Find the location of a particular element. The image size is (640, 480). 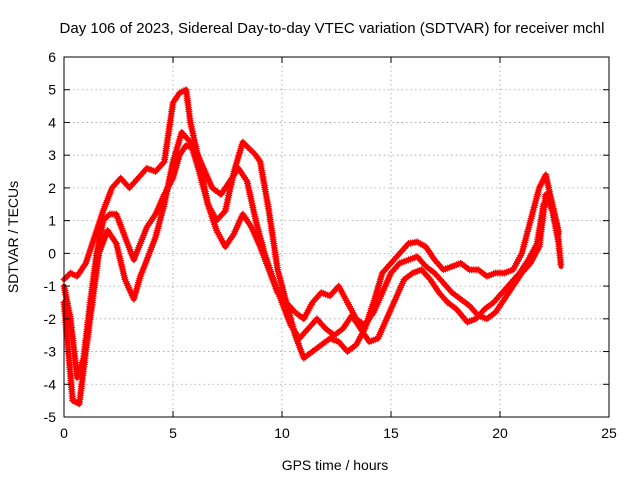

x-tick-label: 15 is located at coordinates (391, 433).